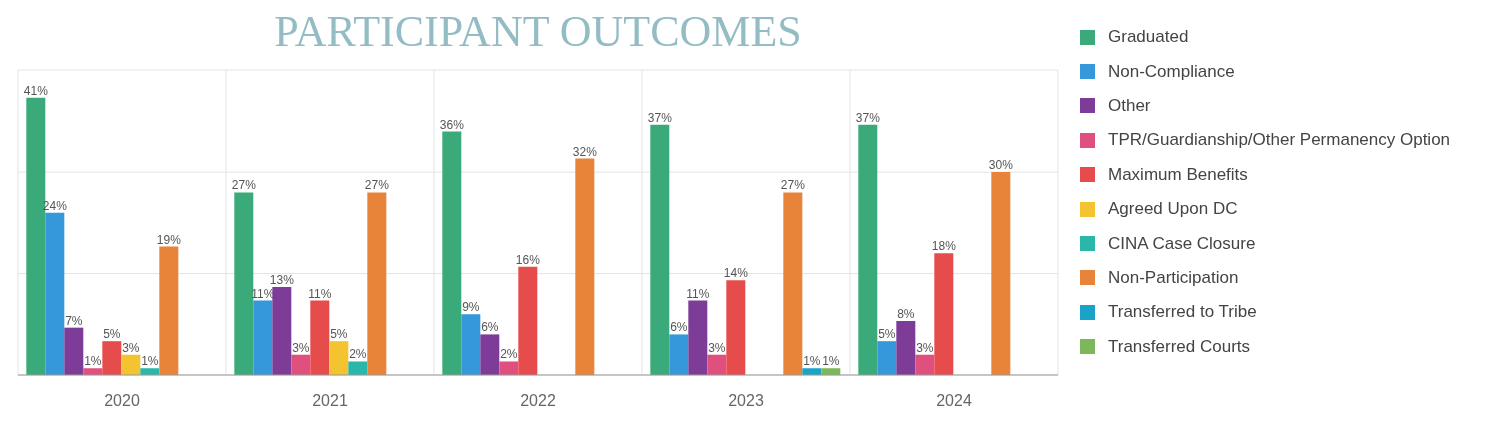  Describe the element at coordinates (954, 401) in the screenshot. I see `x-tick-label: 2024` at that location.